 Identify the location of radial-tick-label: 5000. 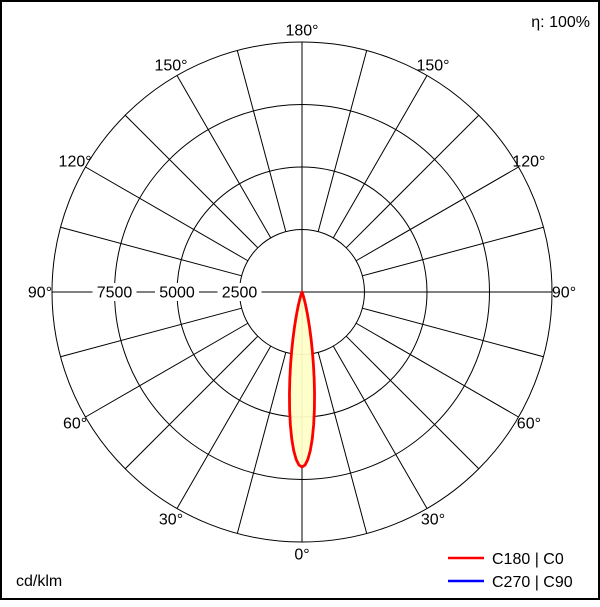
(177, 293).